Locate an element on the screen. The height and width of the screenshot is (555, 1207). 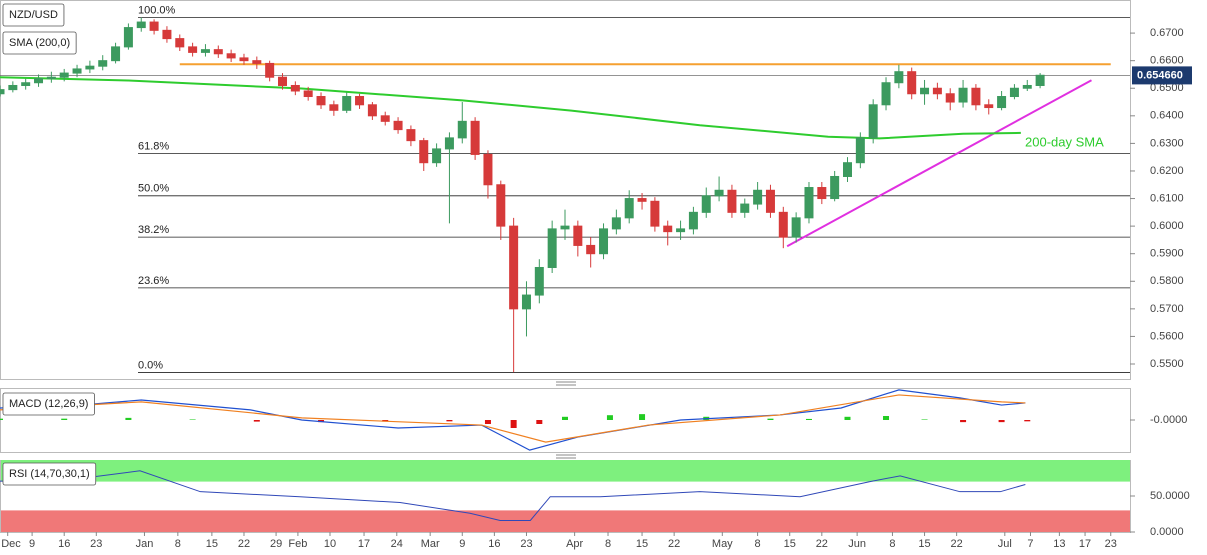
trend-line is located at coordinates (939, 163).